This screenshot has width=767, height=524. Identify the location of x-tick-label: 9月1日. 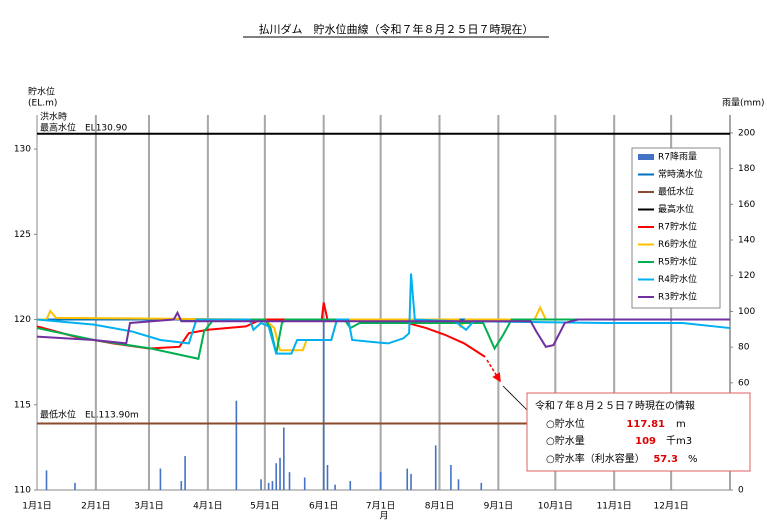
(498, 506).